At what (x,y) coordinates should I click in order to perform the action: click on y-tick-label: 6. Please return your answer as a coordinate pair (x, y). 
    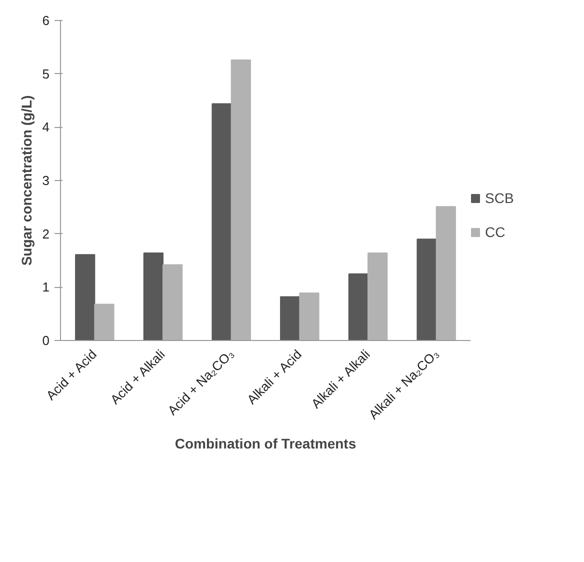
    Looking at the image, I should click on (46, 20).